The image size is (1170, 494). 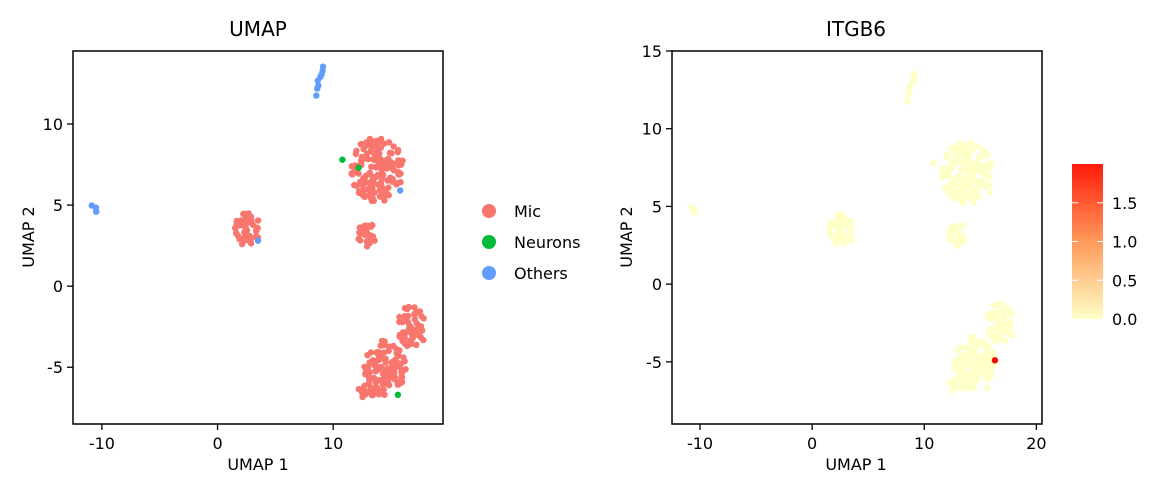 I want to click on itgb6-x-ticks: -10 0 10 20, so click(x=867, y=438).